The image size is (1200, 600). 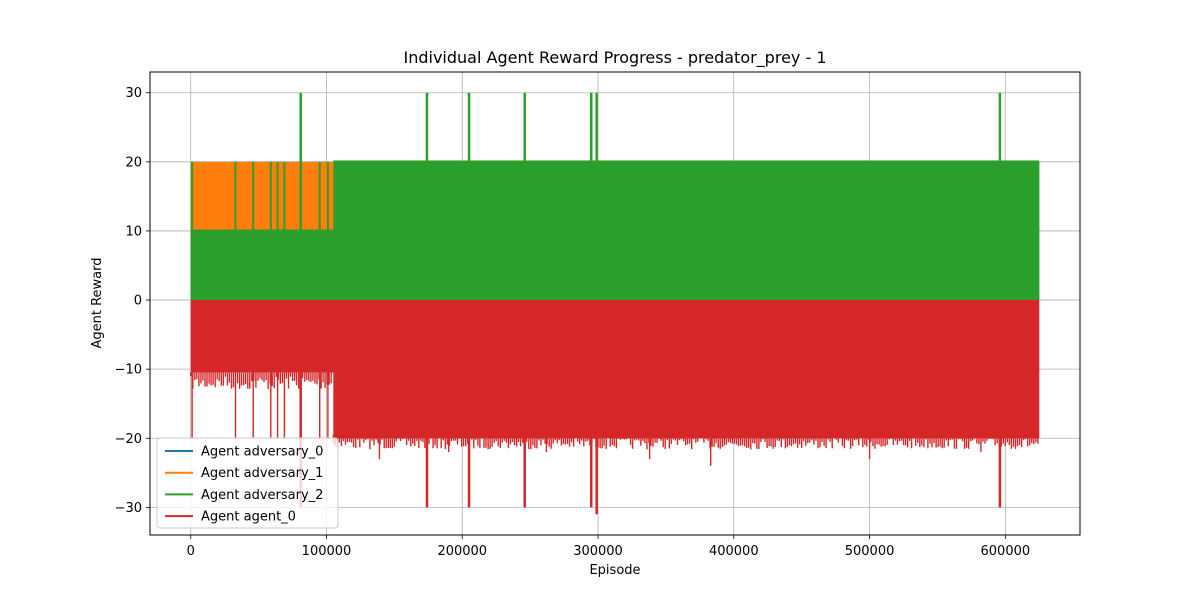 I want to click on x-tick-label: 600000, so click(x=1006, y=551).